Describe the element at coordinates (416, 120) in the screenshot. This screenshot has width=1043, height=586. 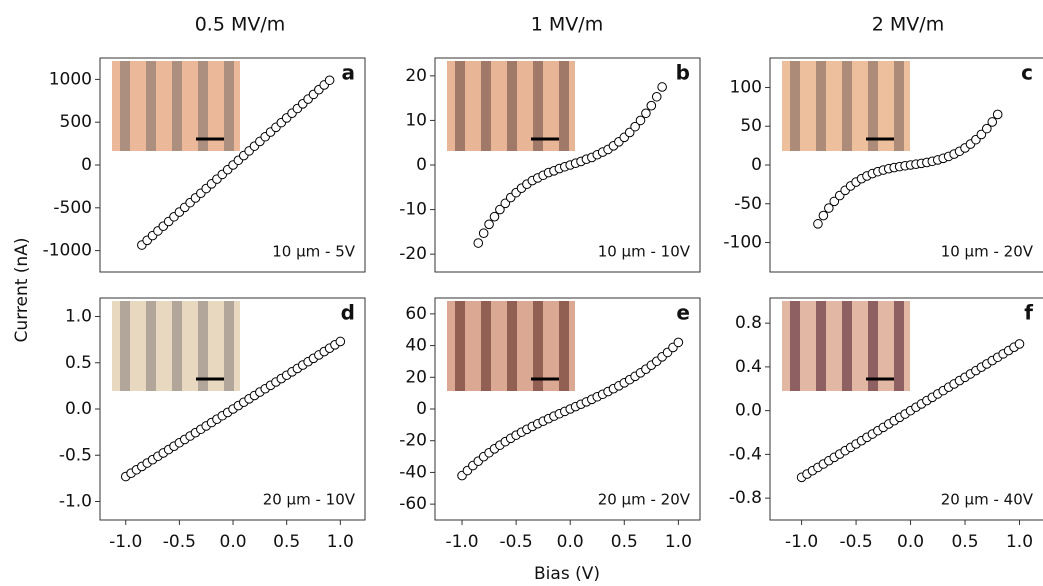
I see `y-tick-label: 10` at that location.